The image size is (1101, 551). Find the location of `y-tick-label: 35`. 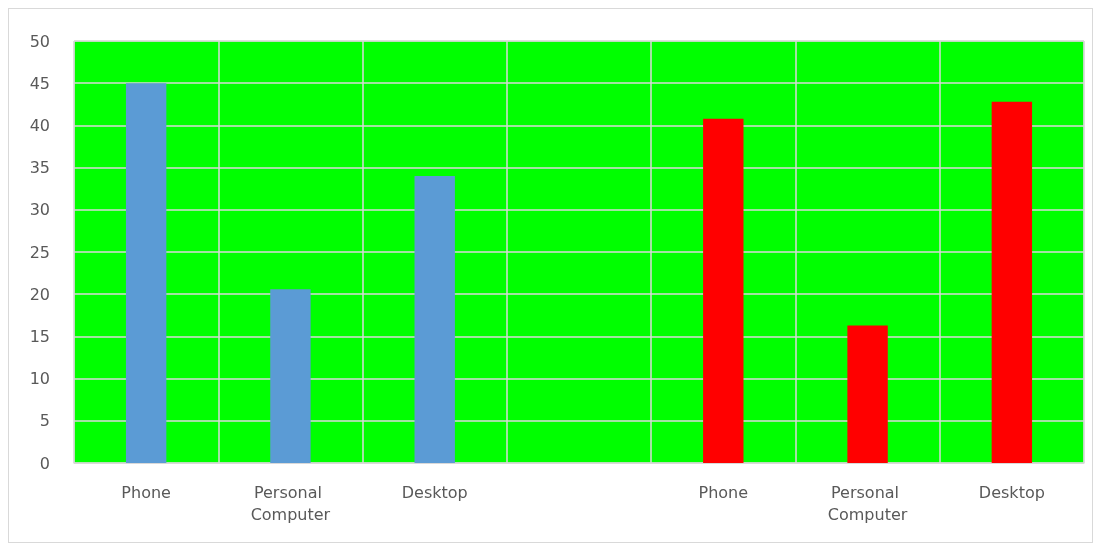

y-tick-label: 35 is located at coordinates (39, 168).